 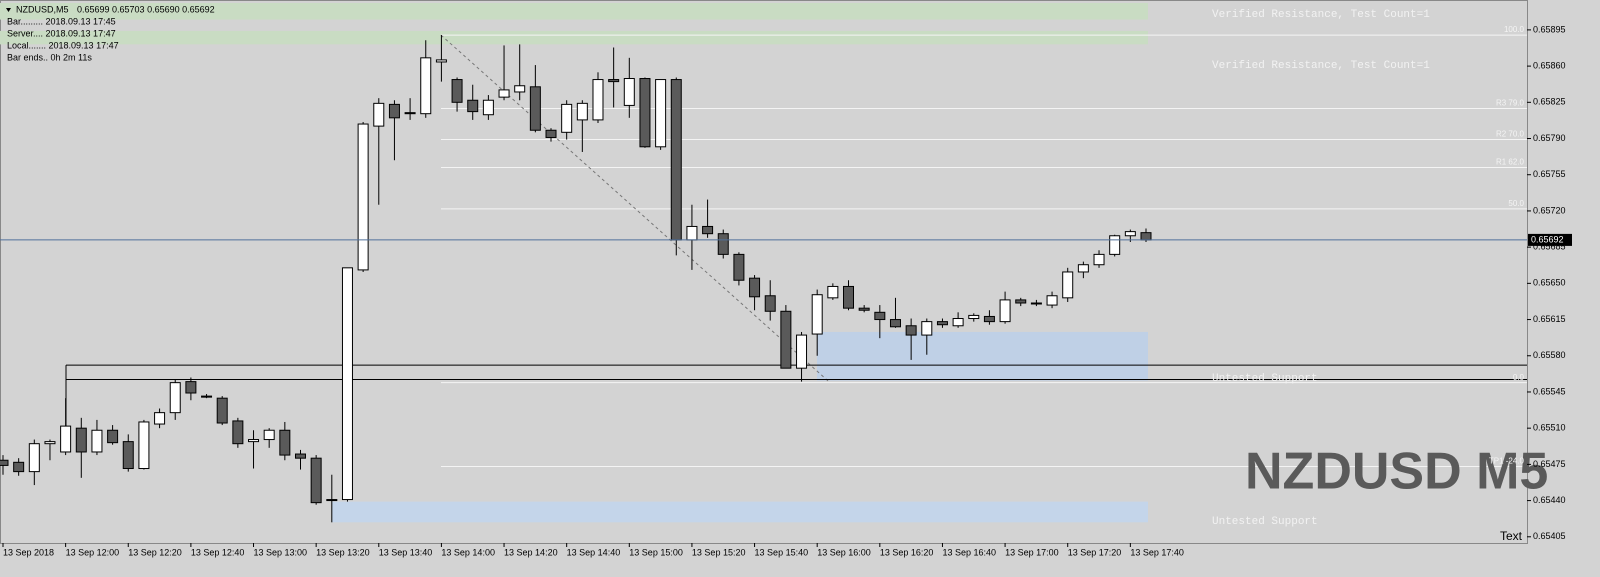 I want to click on x-tick-label: 13 Sep 13:00, so click(x=281, y=552).